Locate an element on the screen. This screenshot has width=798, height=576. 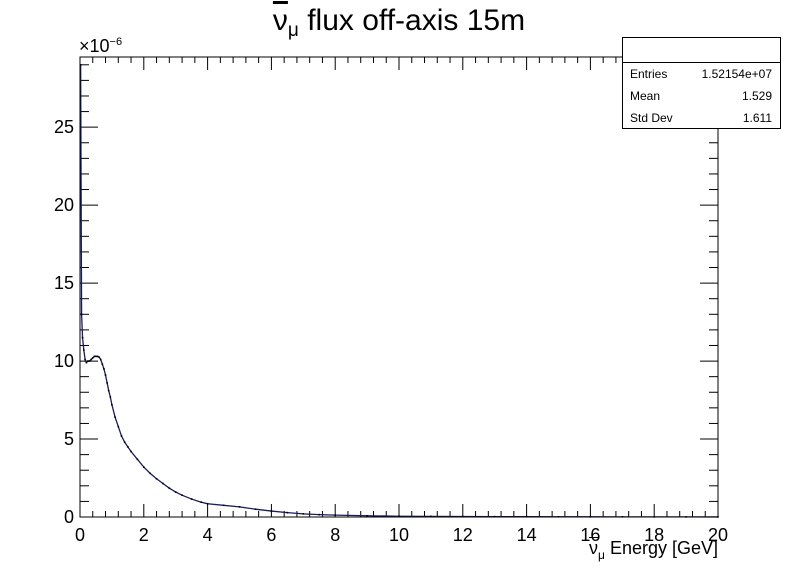
xlabel-mu-subscript: μ is located at coordinates (601, 555).